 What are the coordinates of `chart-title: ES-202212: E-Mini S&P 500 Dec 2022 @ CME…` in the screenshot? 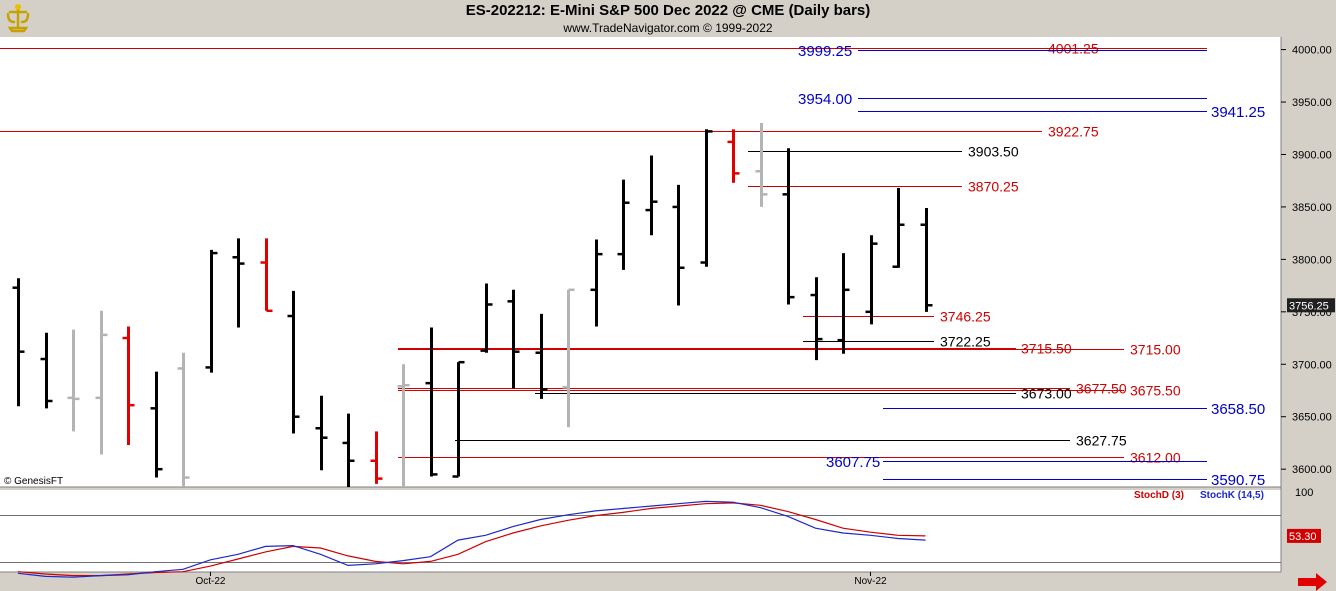 It's located at (668, 10).